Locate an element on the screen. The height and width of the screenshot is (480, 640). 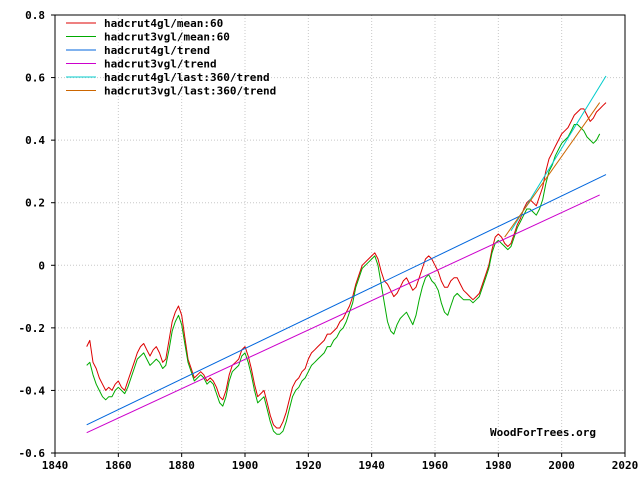
x-tick-label: 1880 is located at coordinates (181, 465).